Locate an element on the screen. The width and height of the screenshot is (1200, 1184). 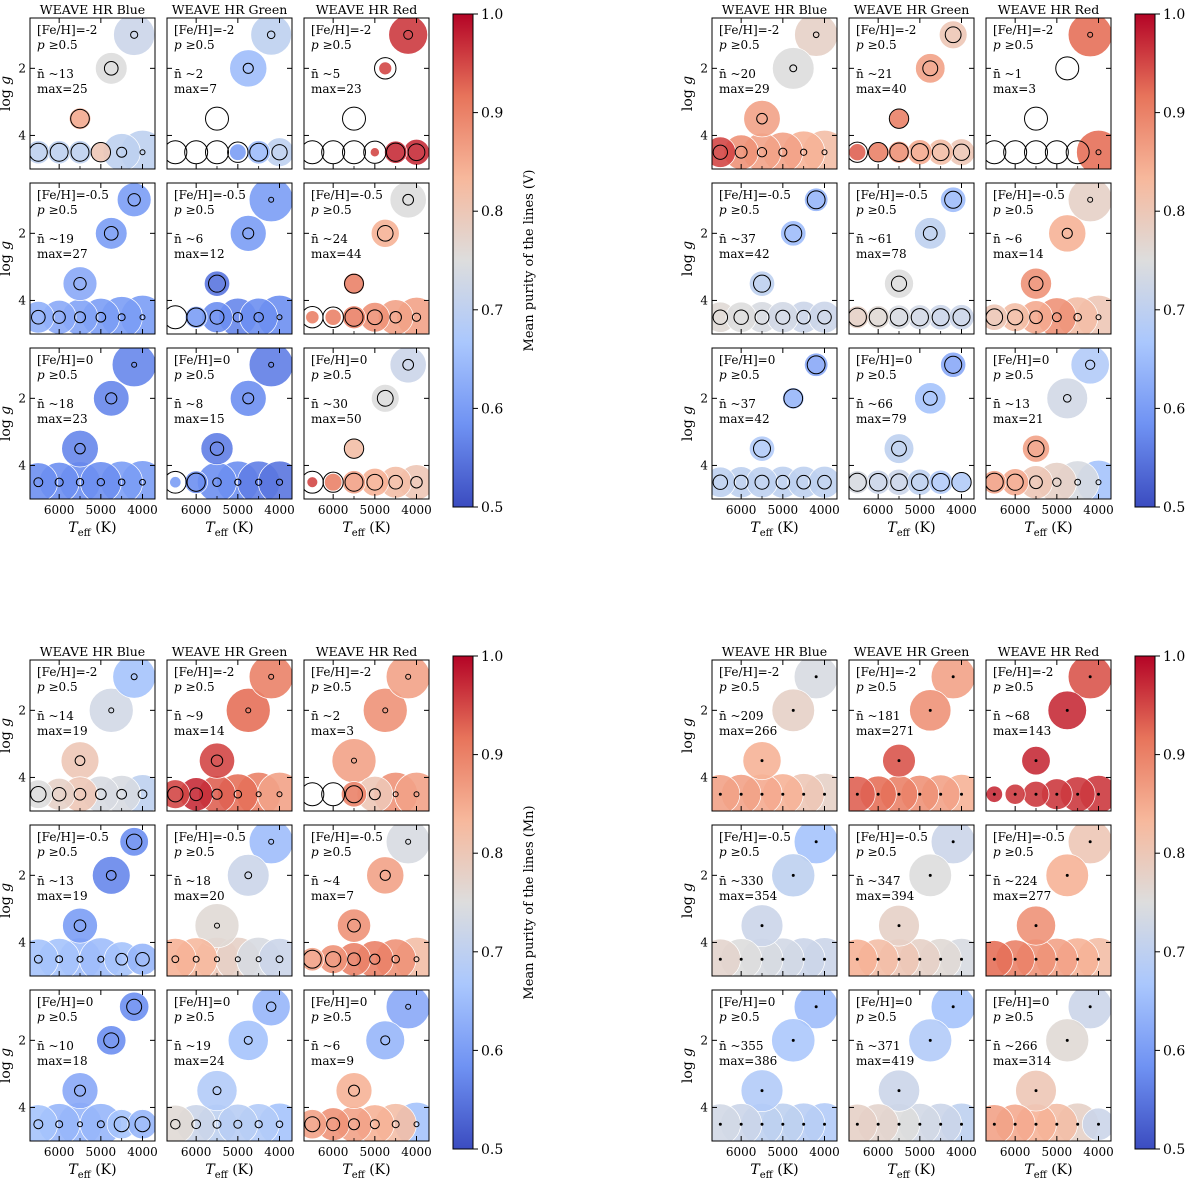
y-tick-label: 2 is located at coordinates (704, 875).